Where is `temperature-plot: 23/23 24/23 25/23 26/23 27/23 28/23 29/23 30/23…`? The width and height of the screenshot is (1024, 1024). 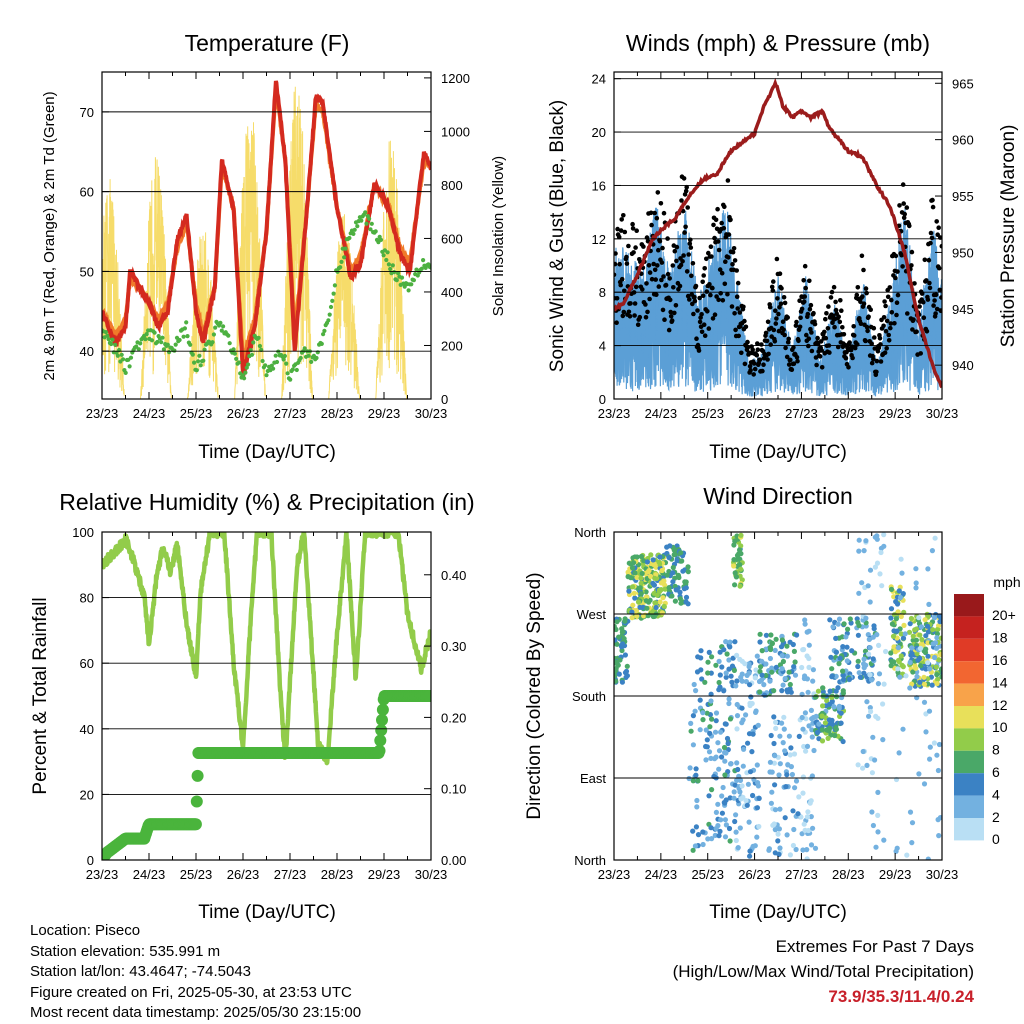
temperature-plot: 23/23 24/23 25/23 26/23 27/23 28/23 29/23 30/23… is located at coordinates (275, 246).